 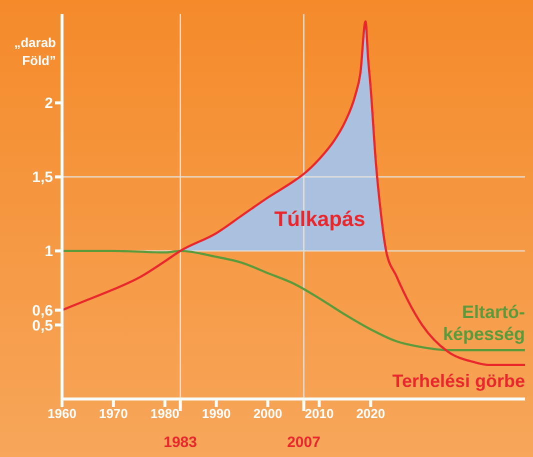 I want to click on ref-line-label: 2007, so click(x=303, y=442).